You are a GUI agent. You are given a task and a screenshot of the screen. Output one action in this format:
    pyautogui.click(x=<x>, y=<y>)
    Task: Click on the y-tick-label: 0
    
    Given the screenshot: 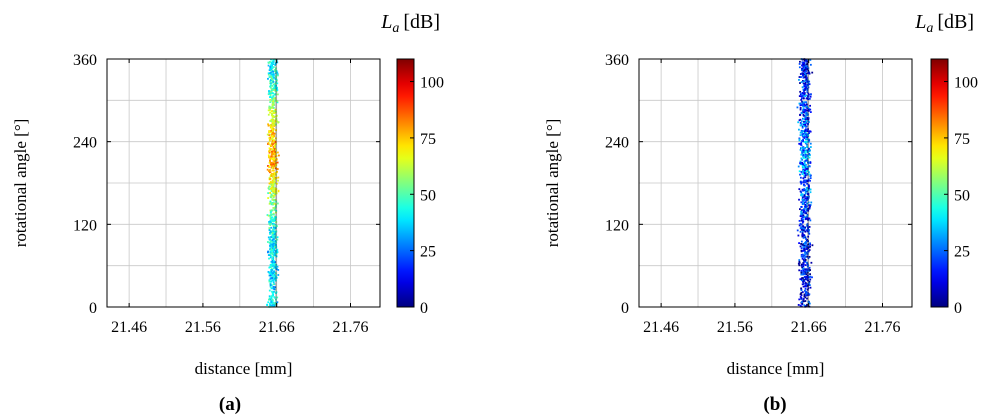 What is the action you would take?
    pyautogui.click(x=93, y=308)
    